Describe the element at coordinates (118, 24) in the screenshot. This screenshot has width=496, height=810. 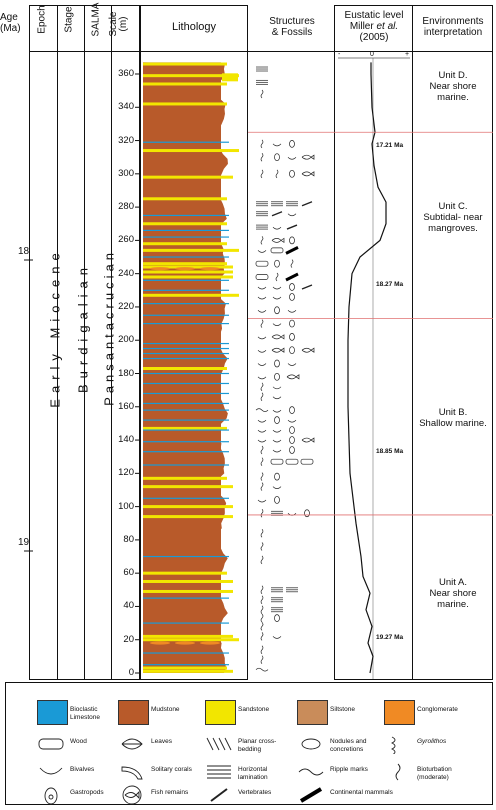
I see `scale-header: Scale (m)` at that location.